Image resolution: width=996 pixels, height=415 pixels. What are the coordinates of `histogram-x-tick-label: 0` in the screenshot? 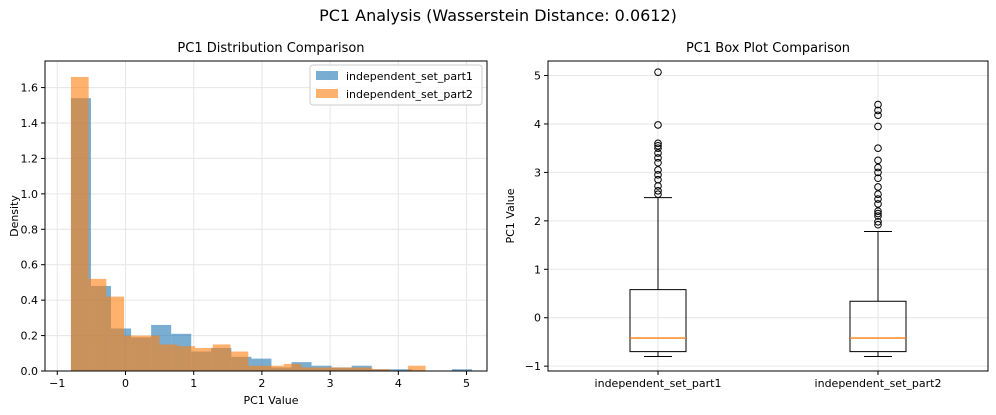 It's located at (125, 383).